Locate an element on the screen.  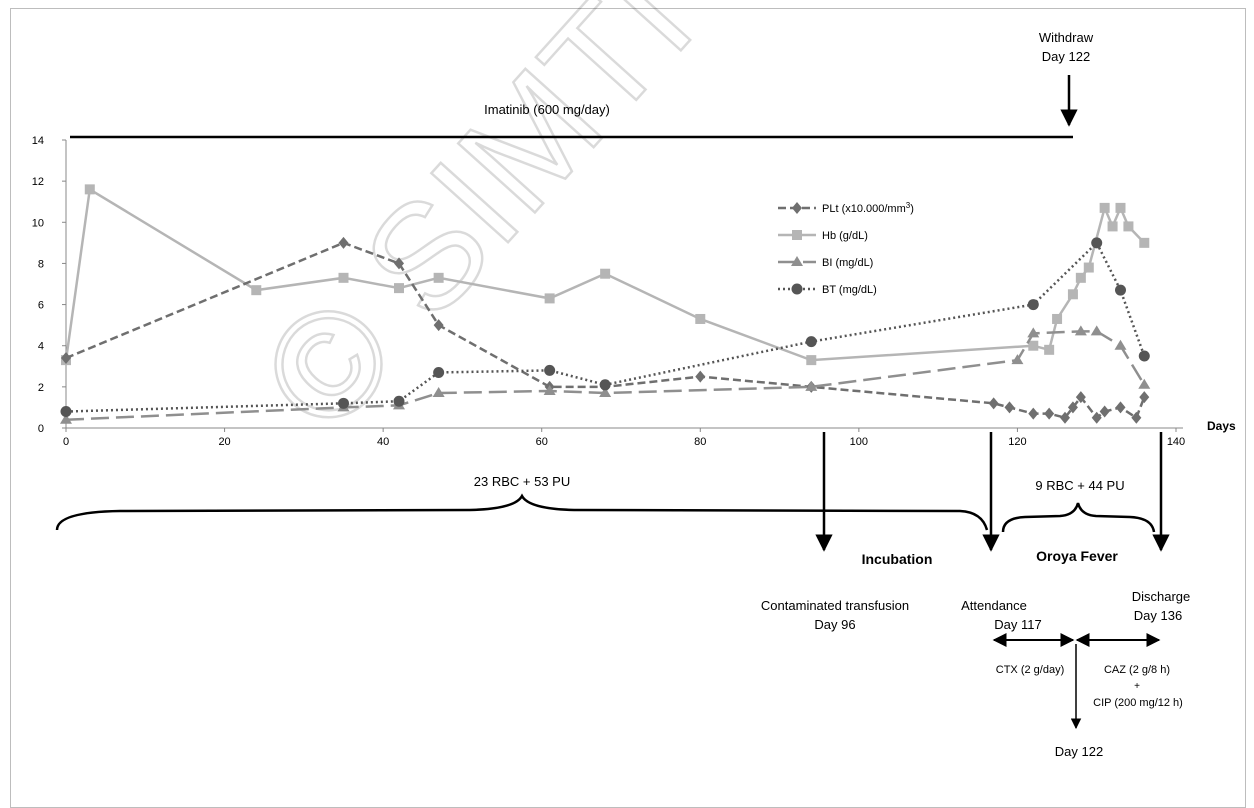
y-tick-label: 14 is located at coordinates (38, 141).